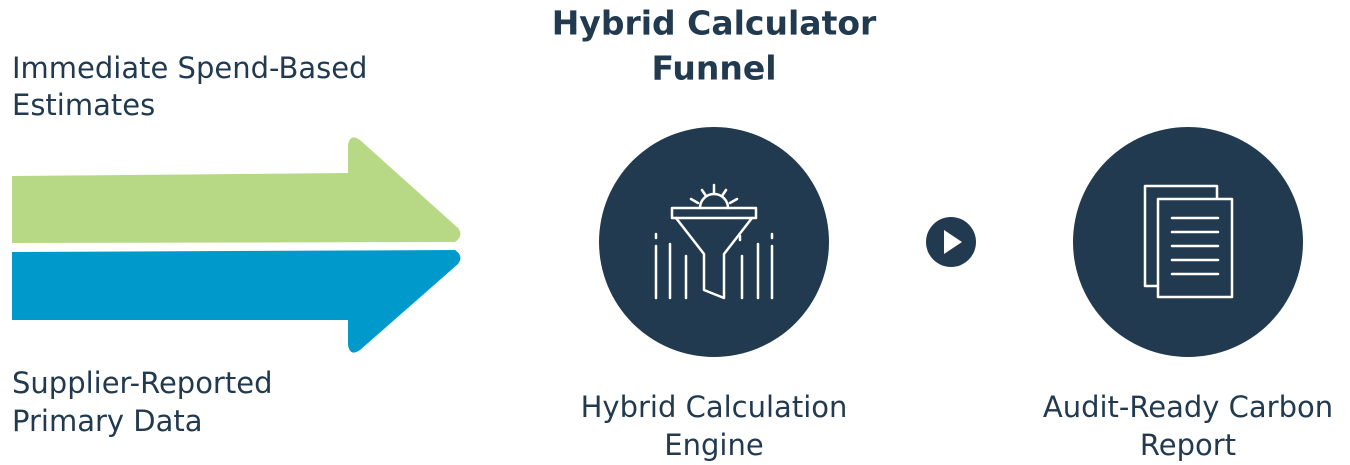 Image resolution: width=1350 pixels, height=465 pixels. I want to click on step-label: Audit-Ready Carbon, so click(1188, 407).